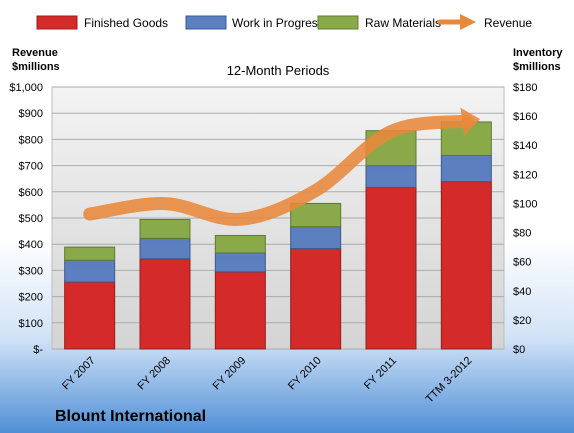 This screenshot has height=433, width=574. Describe the element at coordinates (525, 146) in the screenshot. I see `right-tick-label: $140` at that location.